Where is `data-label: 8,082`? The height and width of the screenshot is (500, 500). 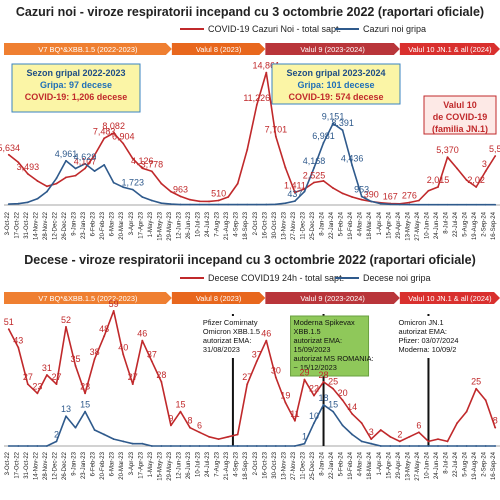 data-label: 8,082 is located at coordinates (113, 126).